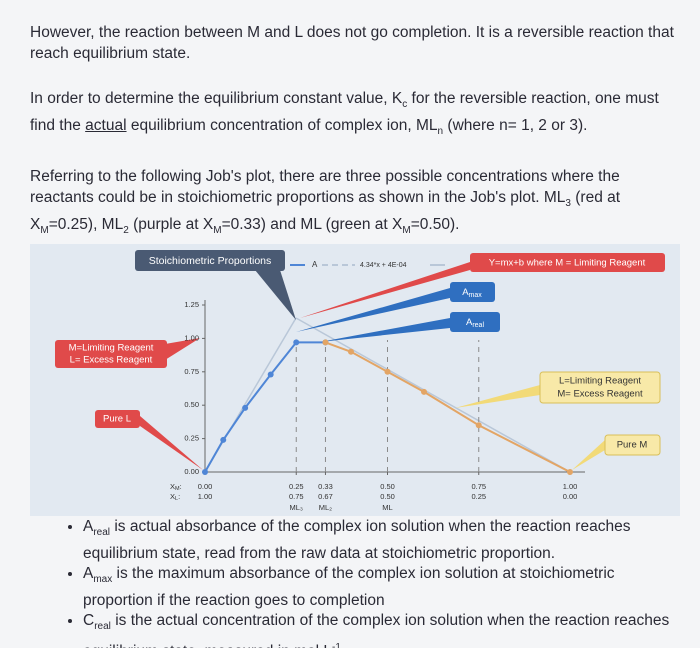 Image resolution: width=700 pixels, height=648 pixels. I want to click on text: (red at X, so click(325, 211).